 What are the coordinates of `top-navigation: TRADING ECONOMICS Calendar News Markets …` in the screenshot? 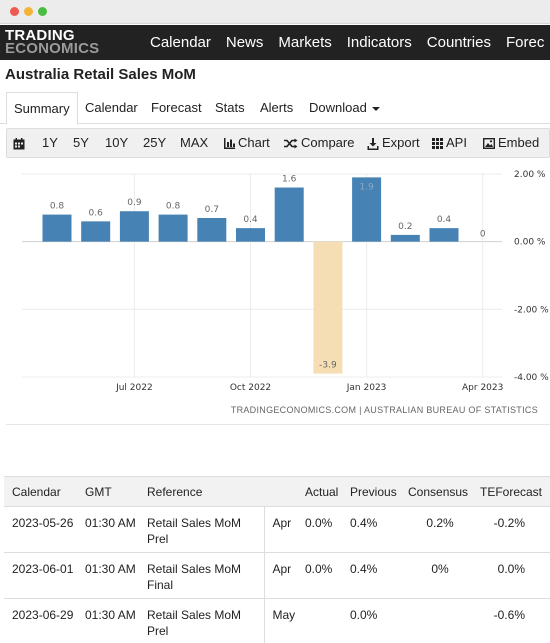 It's located at (275, 42).